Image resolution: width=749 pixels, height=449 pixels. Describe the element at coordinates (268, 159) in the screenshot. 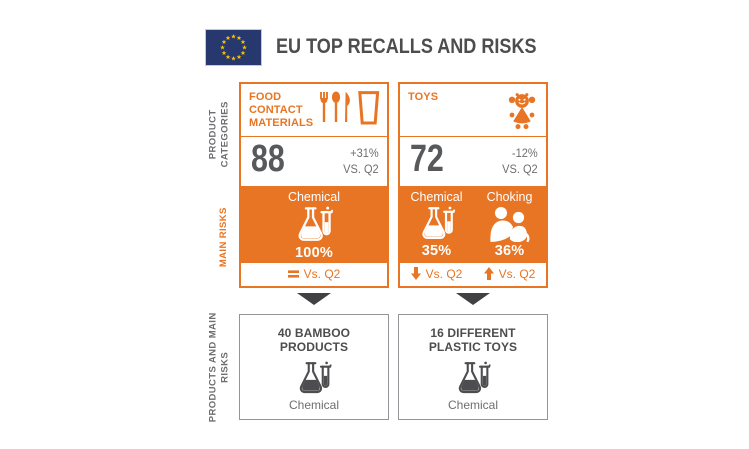

I see `recall-count: 88` at that location.